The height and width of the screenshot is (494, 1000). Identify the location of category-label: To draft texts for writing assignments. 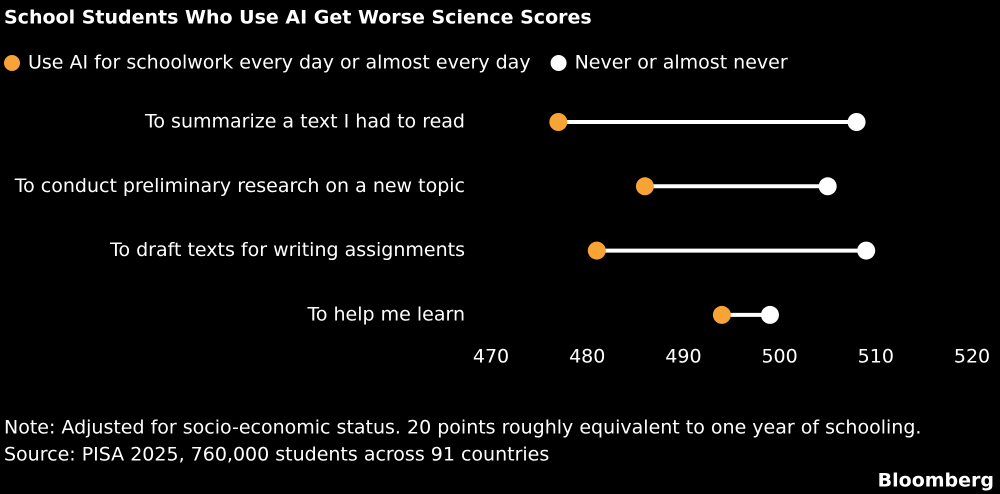
(287, 250).